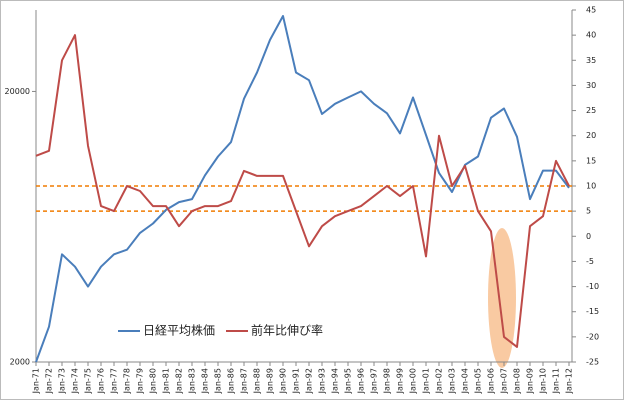  Describe the element at coordinates (296, 381) in the screenshot. I see `x-tick-label: Jan-91` at that location.